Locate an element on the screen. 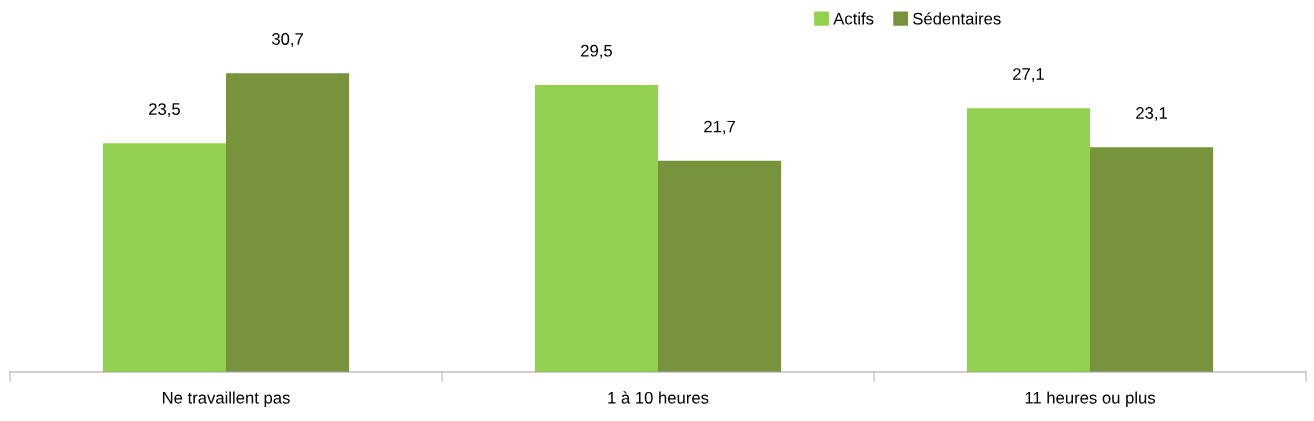  data-label: 23,5 is located at coordinates (164, 110).